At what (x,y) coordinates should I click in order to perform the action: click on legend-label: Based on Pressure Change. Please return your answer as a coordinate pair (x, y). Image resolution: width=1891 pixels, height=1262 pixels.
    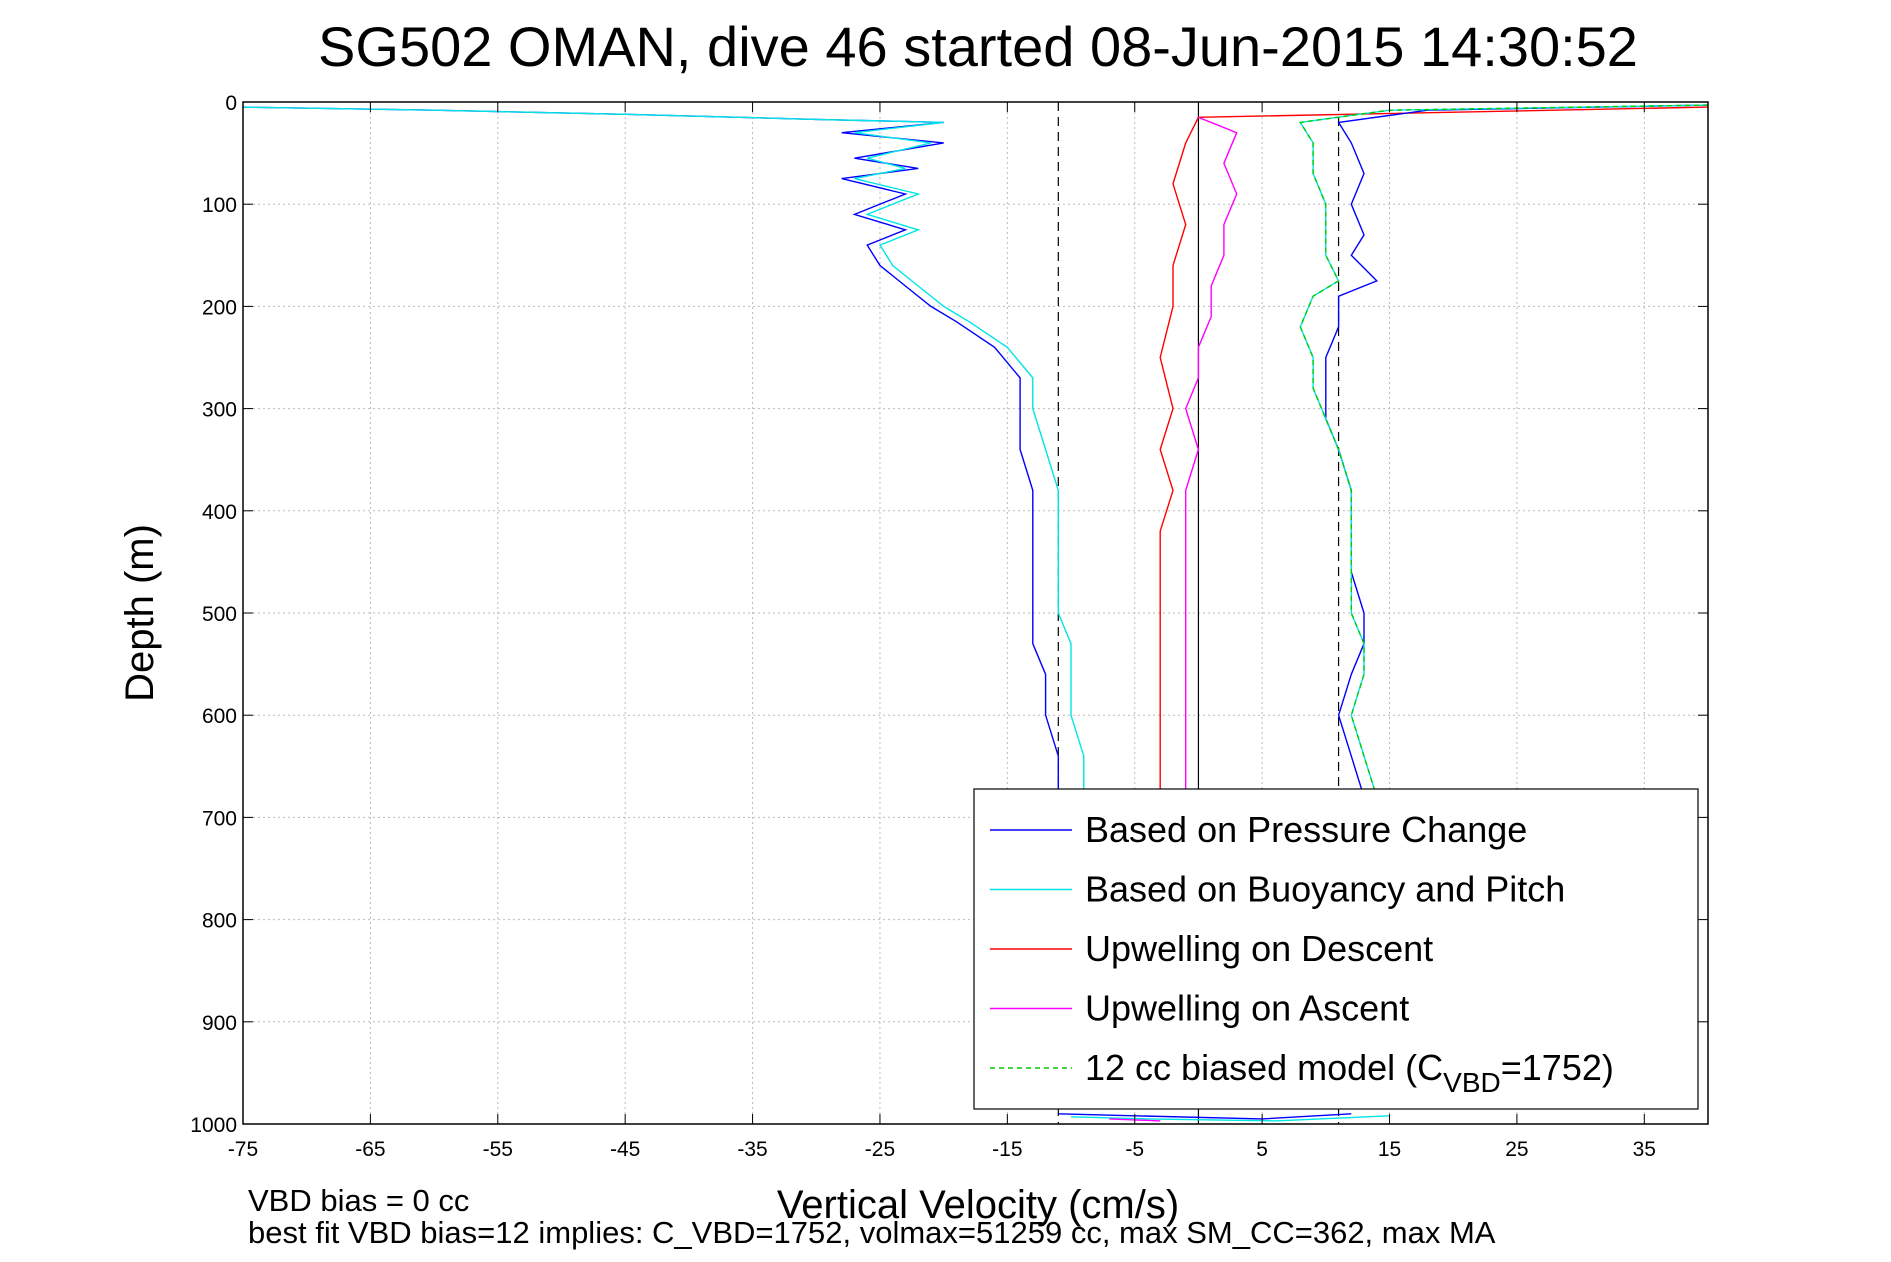
    Looking at the image, I should click on (1306, 829).